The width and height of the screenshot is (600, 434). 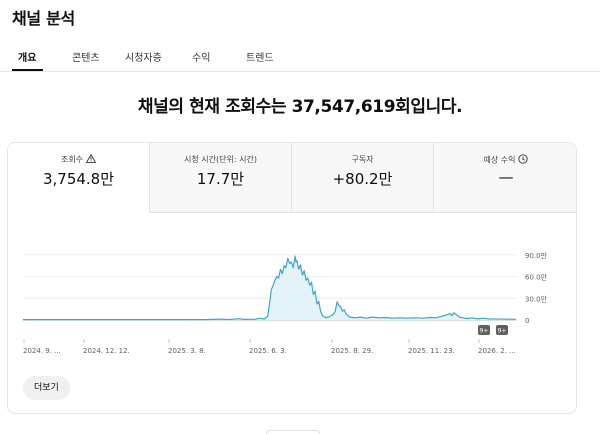 What do you see at coordinates (431, 351) in the screenshot?
I see `x-tick-label: 2025. 11. 23.` at bounding box center [431, 351].